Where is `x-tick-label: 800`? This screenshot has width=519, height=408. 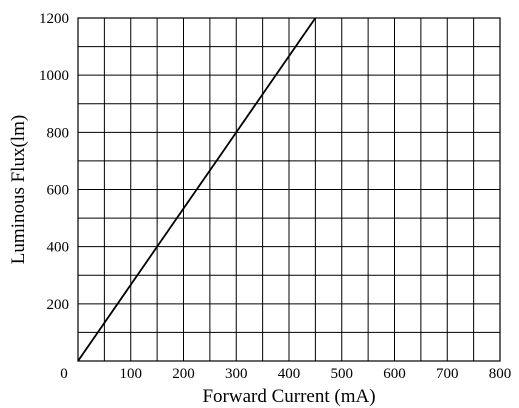 x-tick-label: 800 is located at coordinates (500, 374).